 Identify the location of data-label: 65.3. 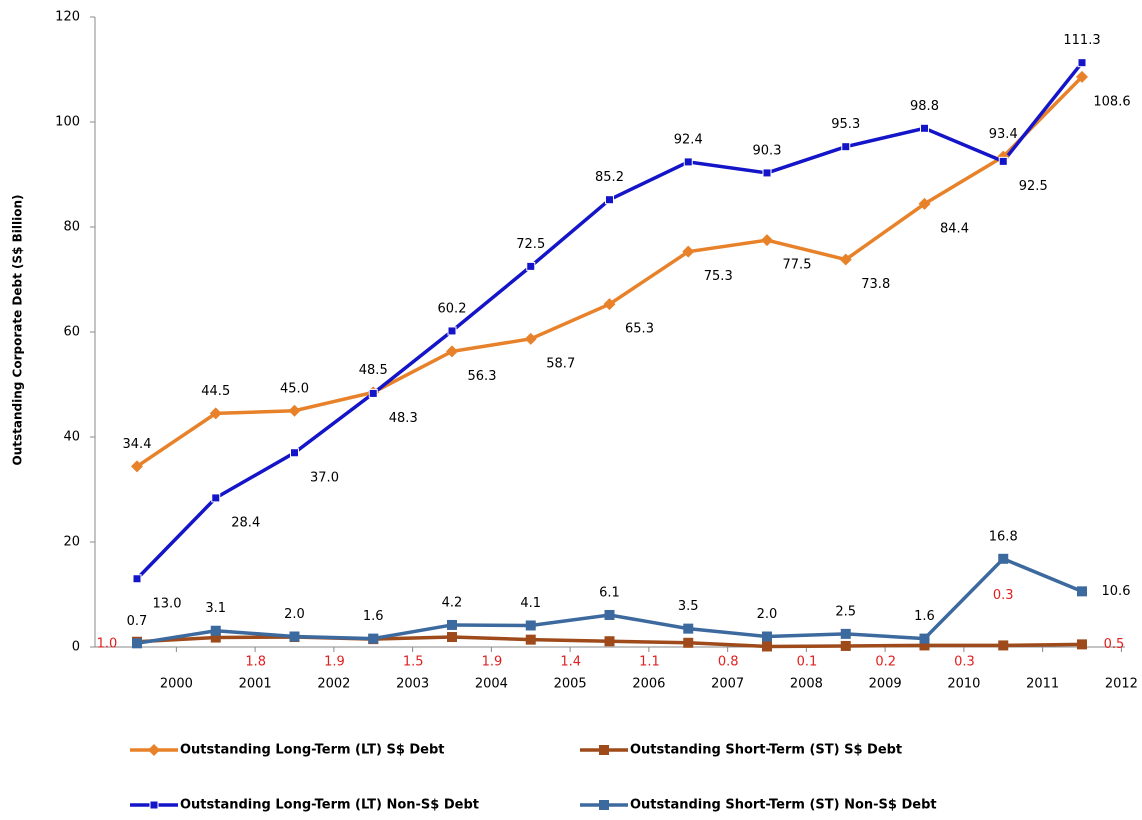
(639, 329).